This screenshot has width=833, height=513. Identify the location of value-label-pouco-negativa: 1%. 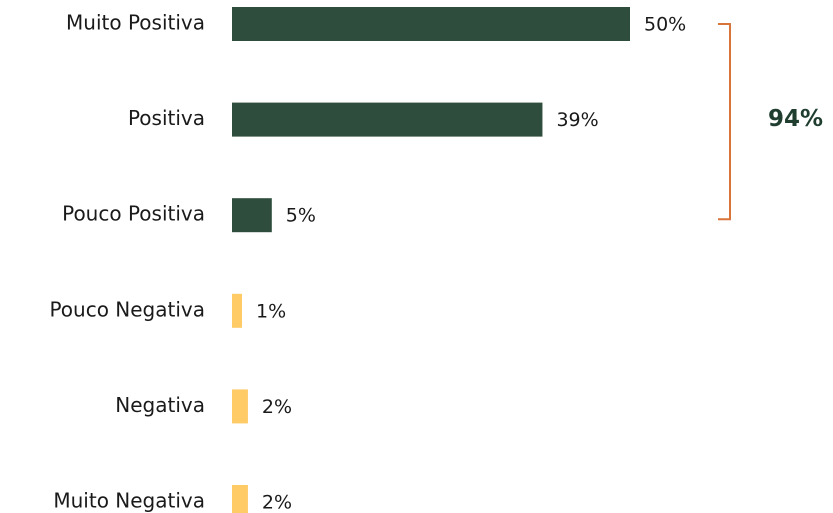
(271, 311).